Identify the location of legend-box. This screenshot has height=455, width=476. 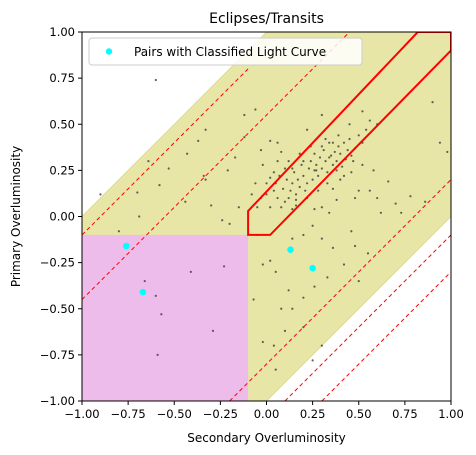
(225, 51).